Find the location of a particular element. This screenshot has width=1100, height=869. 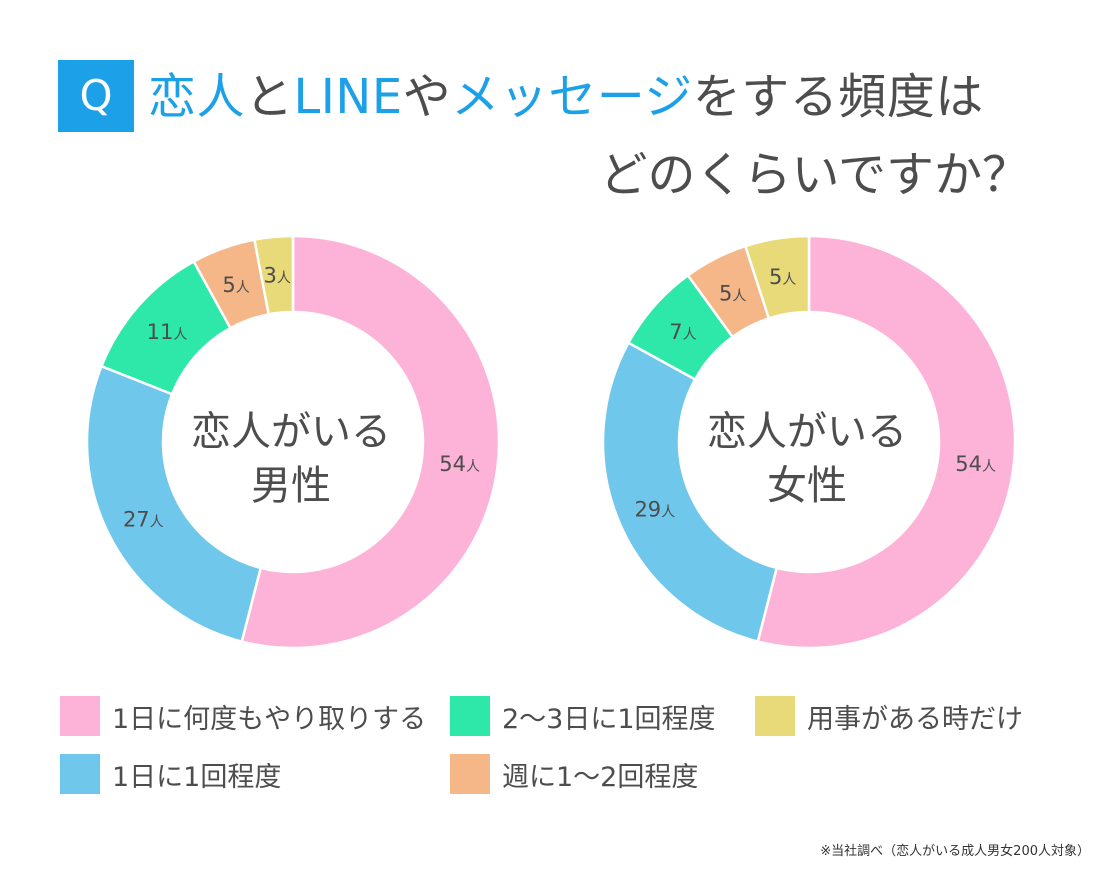

legend-item-two-three-days: 2〜3日に1回程度 is located at coordinates (583, 716).